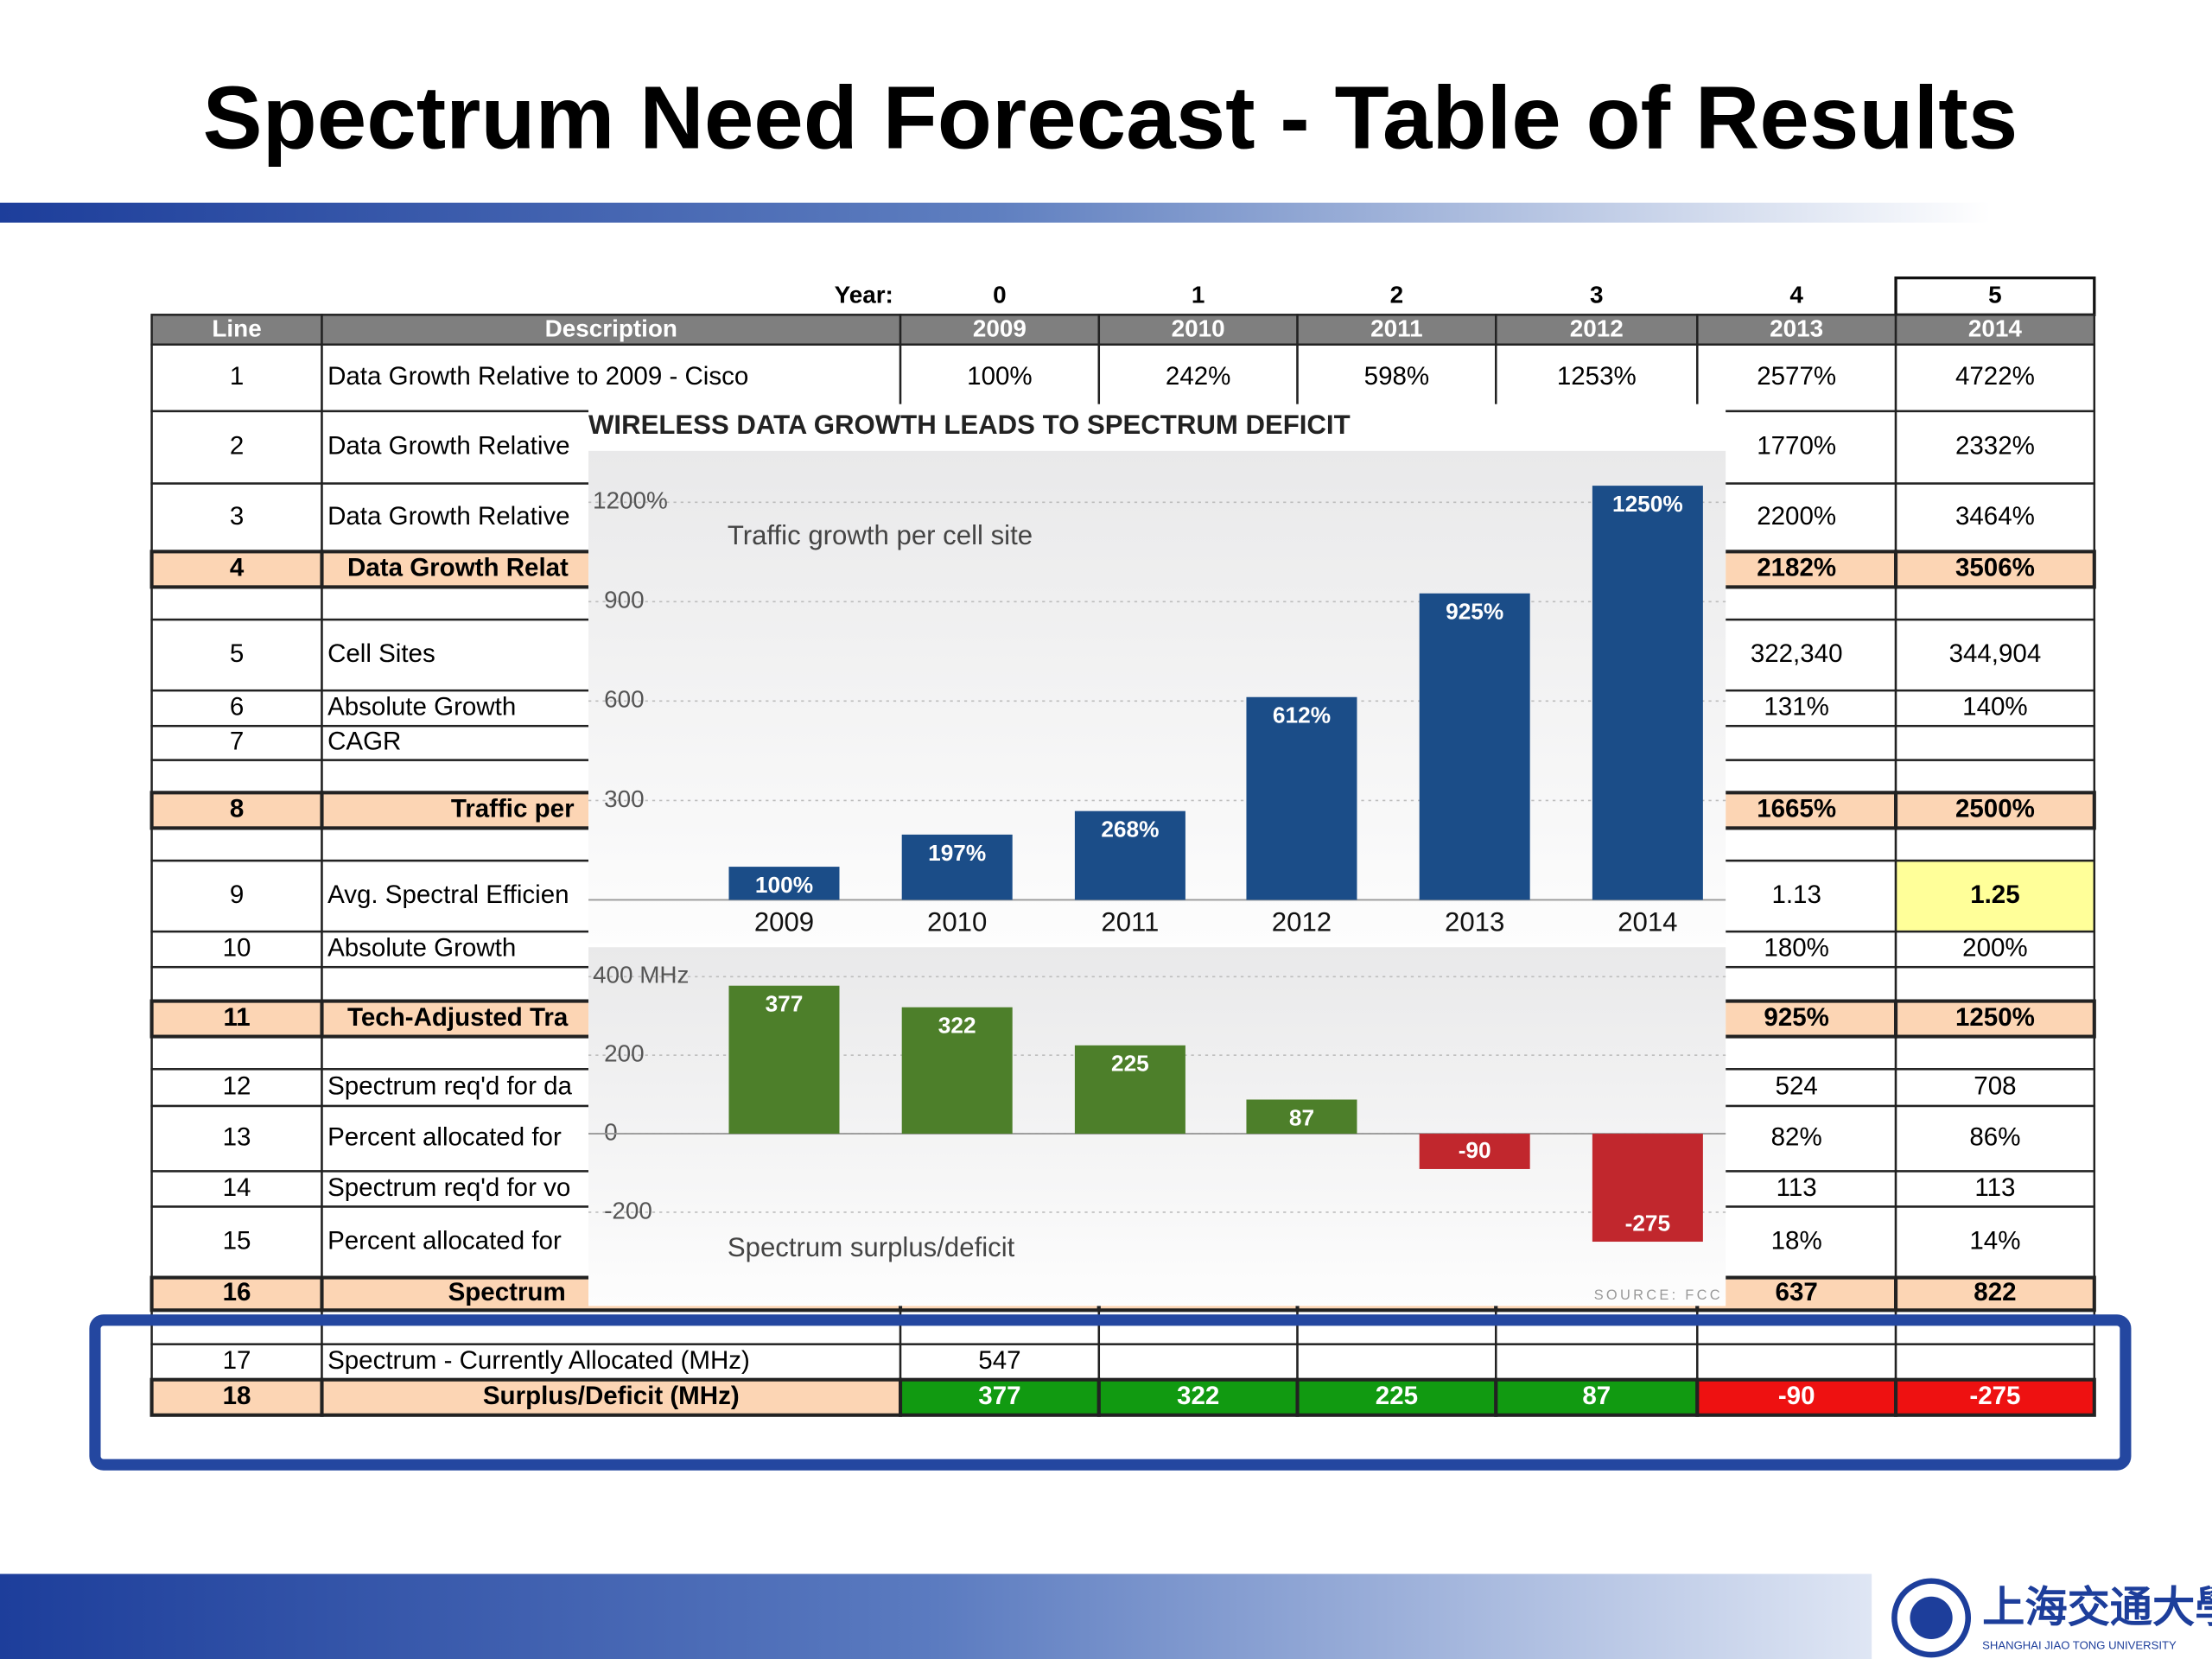 Image resolution: width=2212 pixels, height=1659 pixels. What do you see at coordinates (864, 294) in the screenshot?
I see `year-label: Year:` at bounding box center [864, 294].